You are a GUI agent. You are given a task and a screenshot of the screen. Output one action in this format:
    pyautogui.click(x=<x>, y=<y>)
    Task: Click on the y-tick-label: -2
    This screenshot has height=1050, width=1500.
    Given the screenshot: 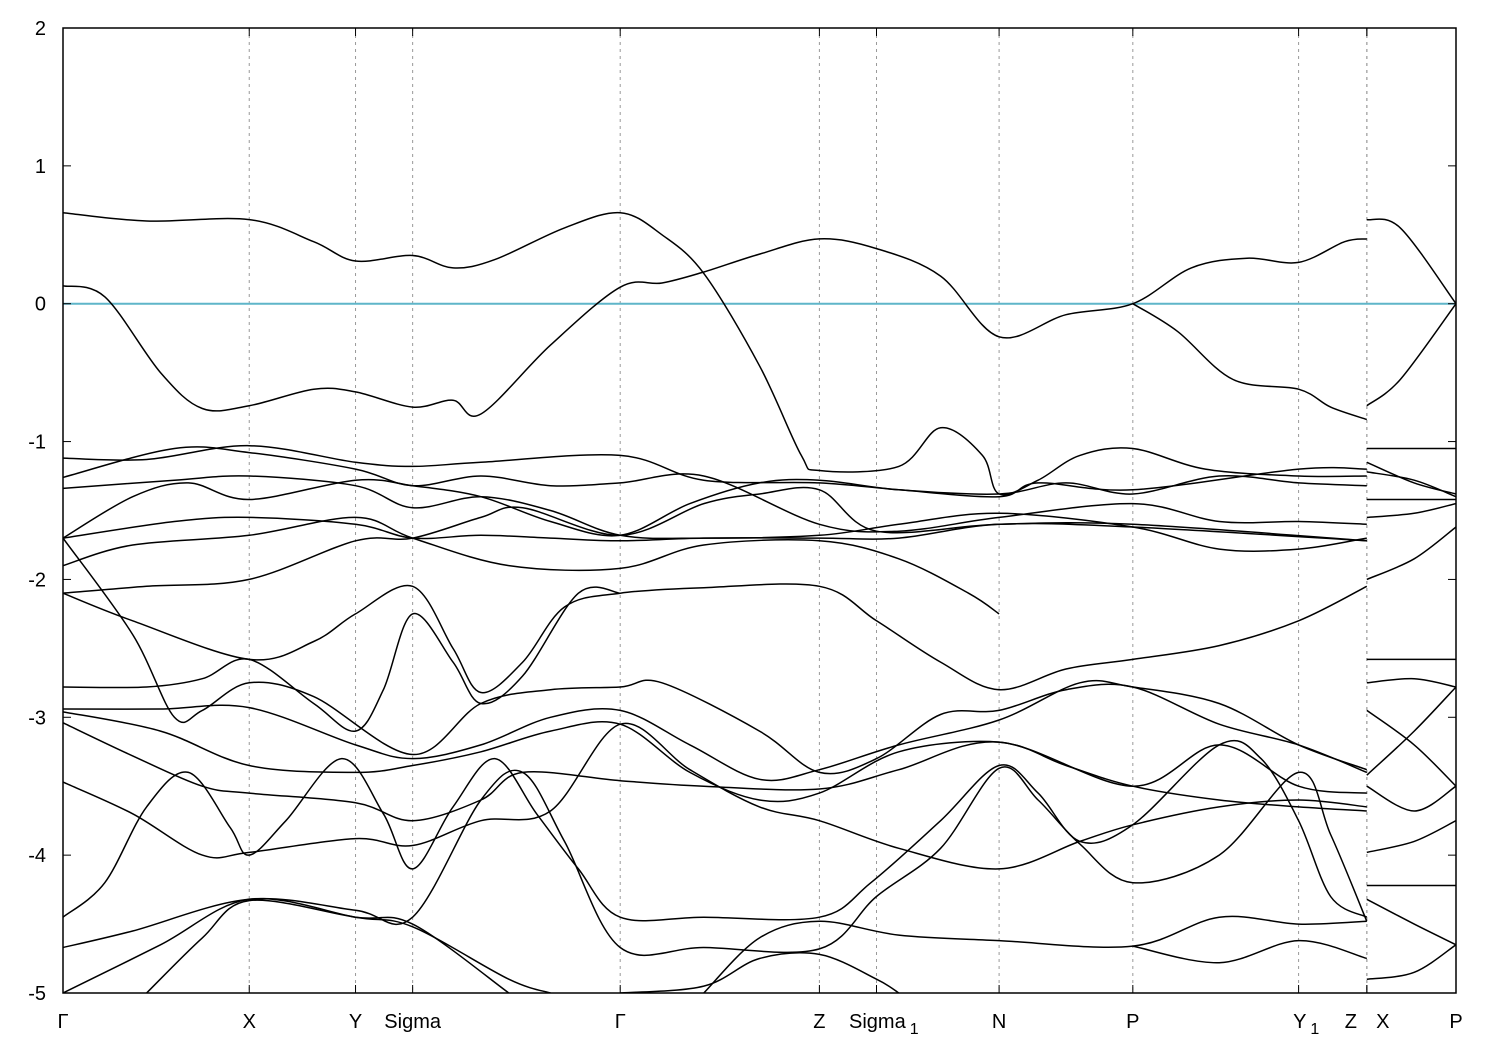 What is the action you would take?
    pyautogui.click(x=37, y=580)
    